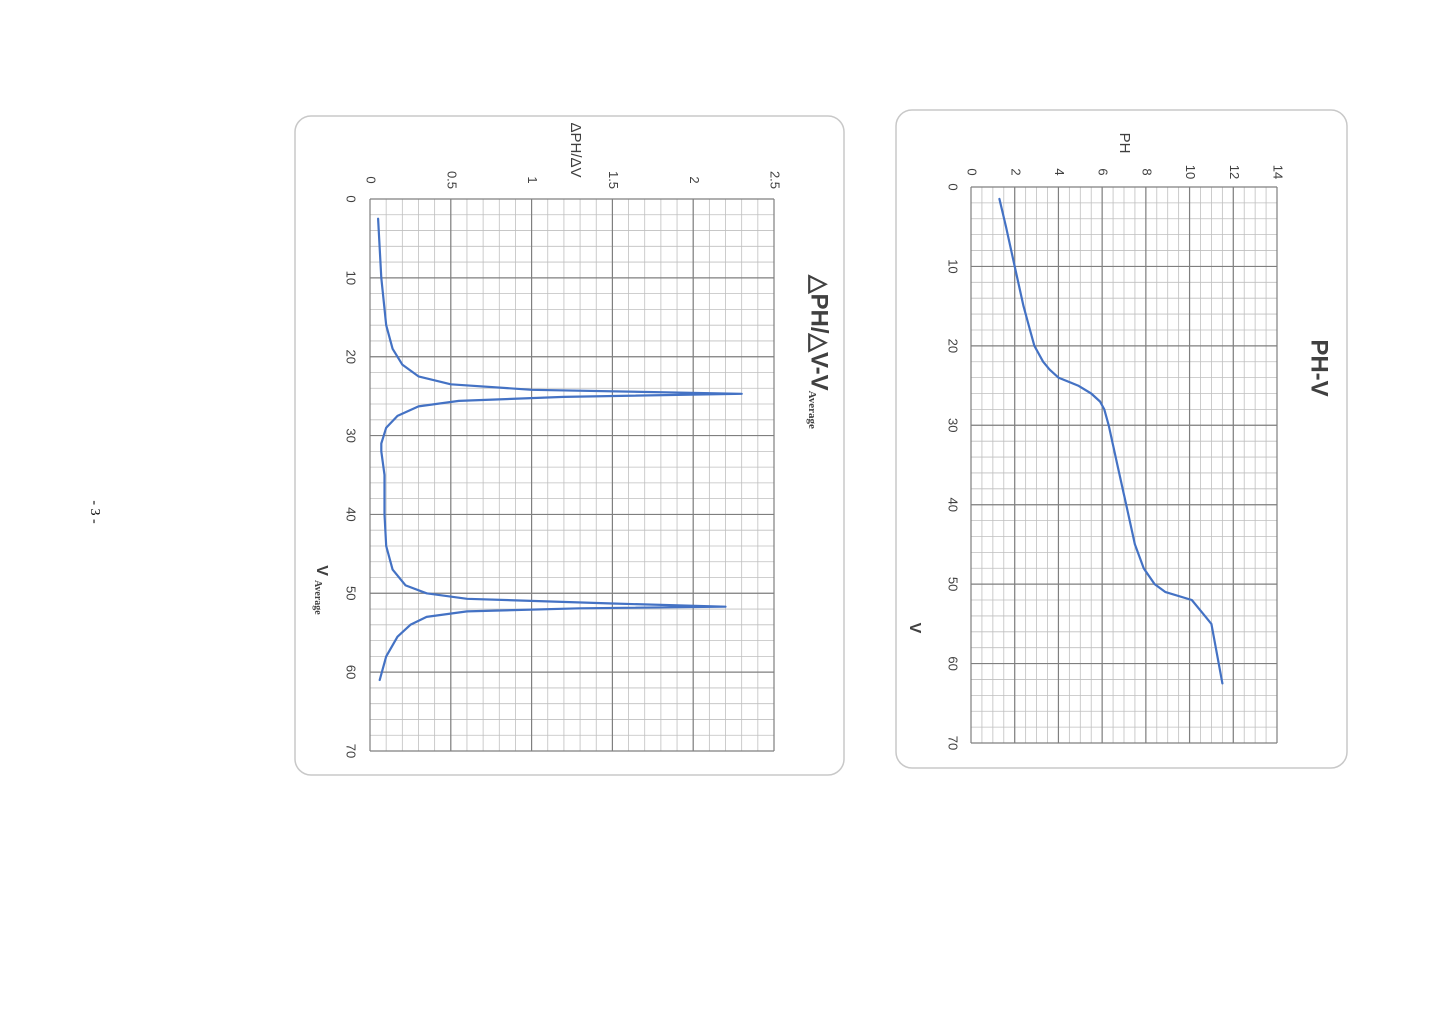  I want to click on y-tick-label: 12, so click(1234, 172).